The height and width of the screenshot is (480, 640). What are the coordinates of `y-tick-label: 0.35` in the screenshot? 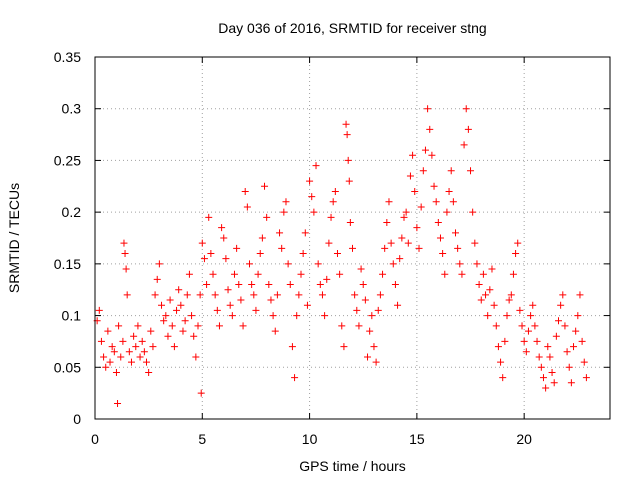 It's located at (67, 57).